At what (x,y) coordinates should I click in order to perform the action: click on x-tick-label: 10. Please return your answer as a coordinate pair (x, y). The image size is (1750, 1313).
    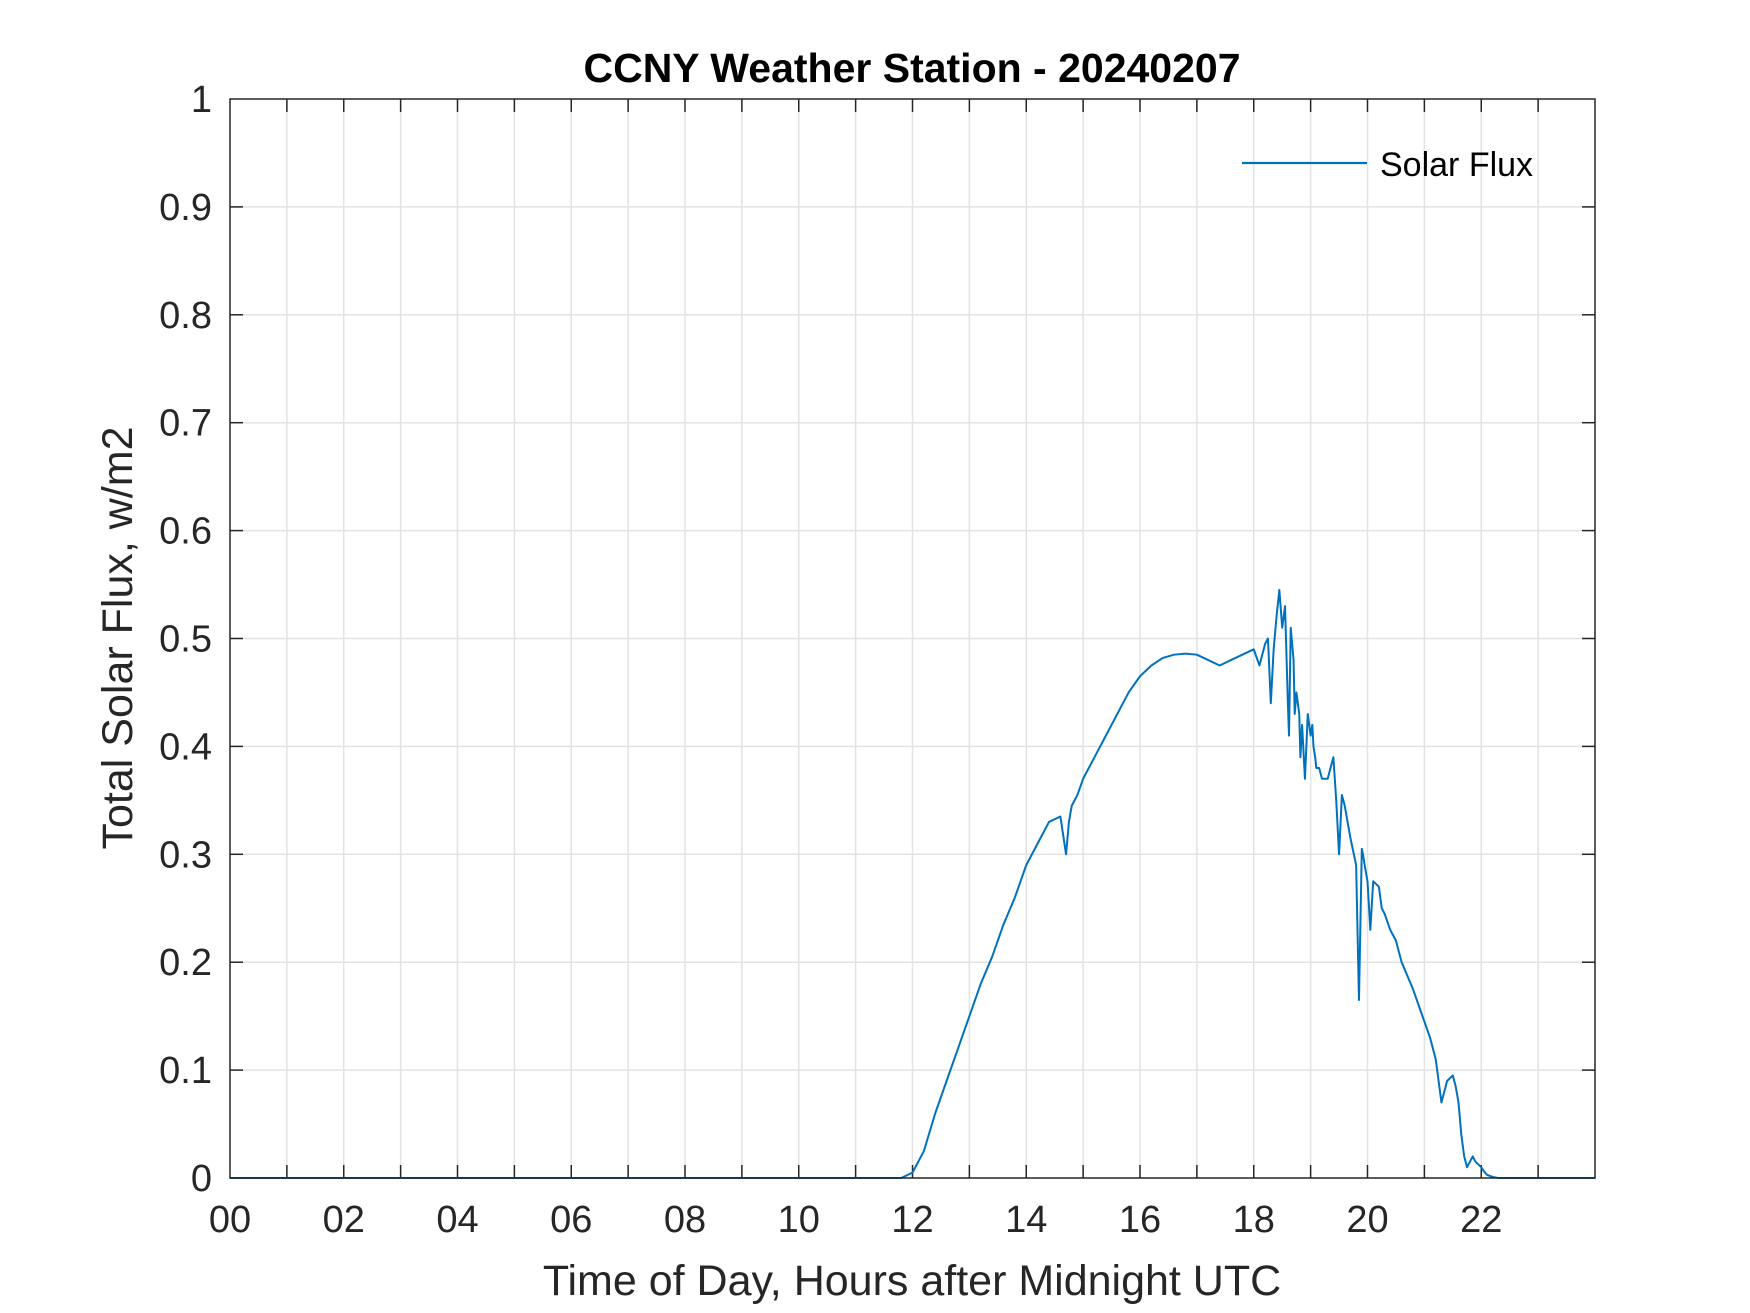
    Looking at the image, I should click on (799, 1220).